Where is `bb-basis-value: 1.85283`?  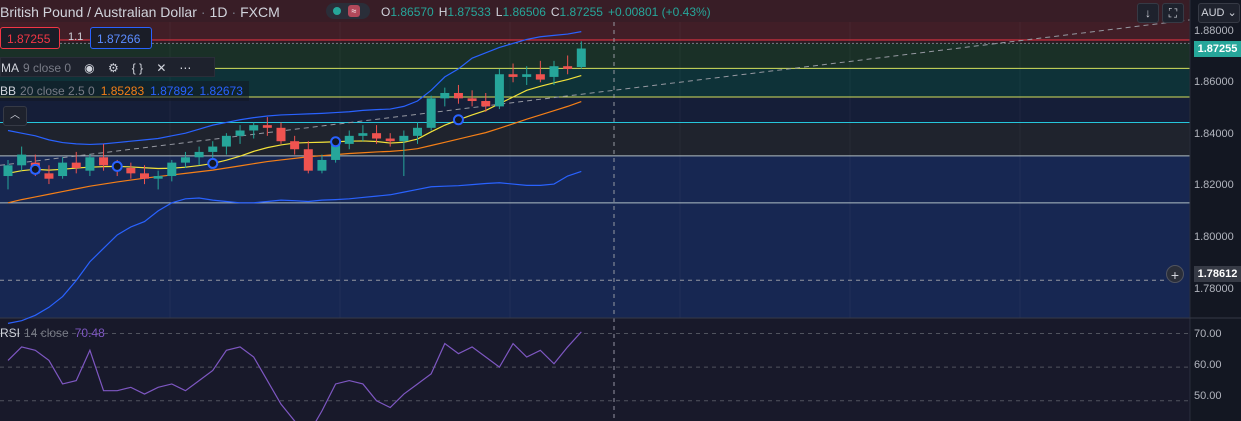 bb-basis-value: 1.85283 is located at coordinates (122, 91).